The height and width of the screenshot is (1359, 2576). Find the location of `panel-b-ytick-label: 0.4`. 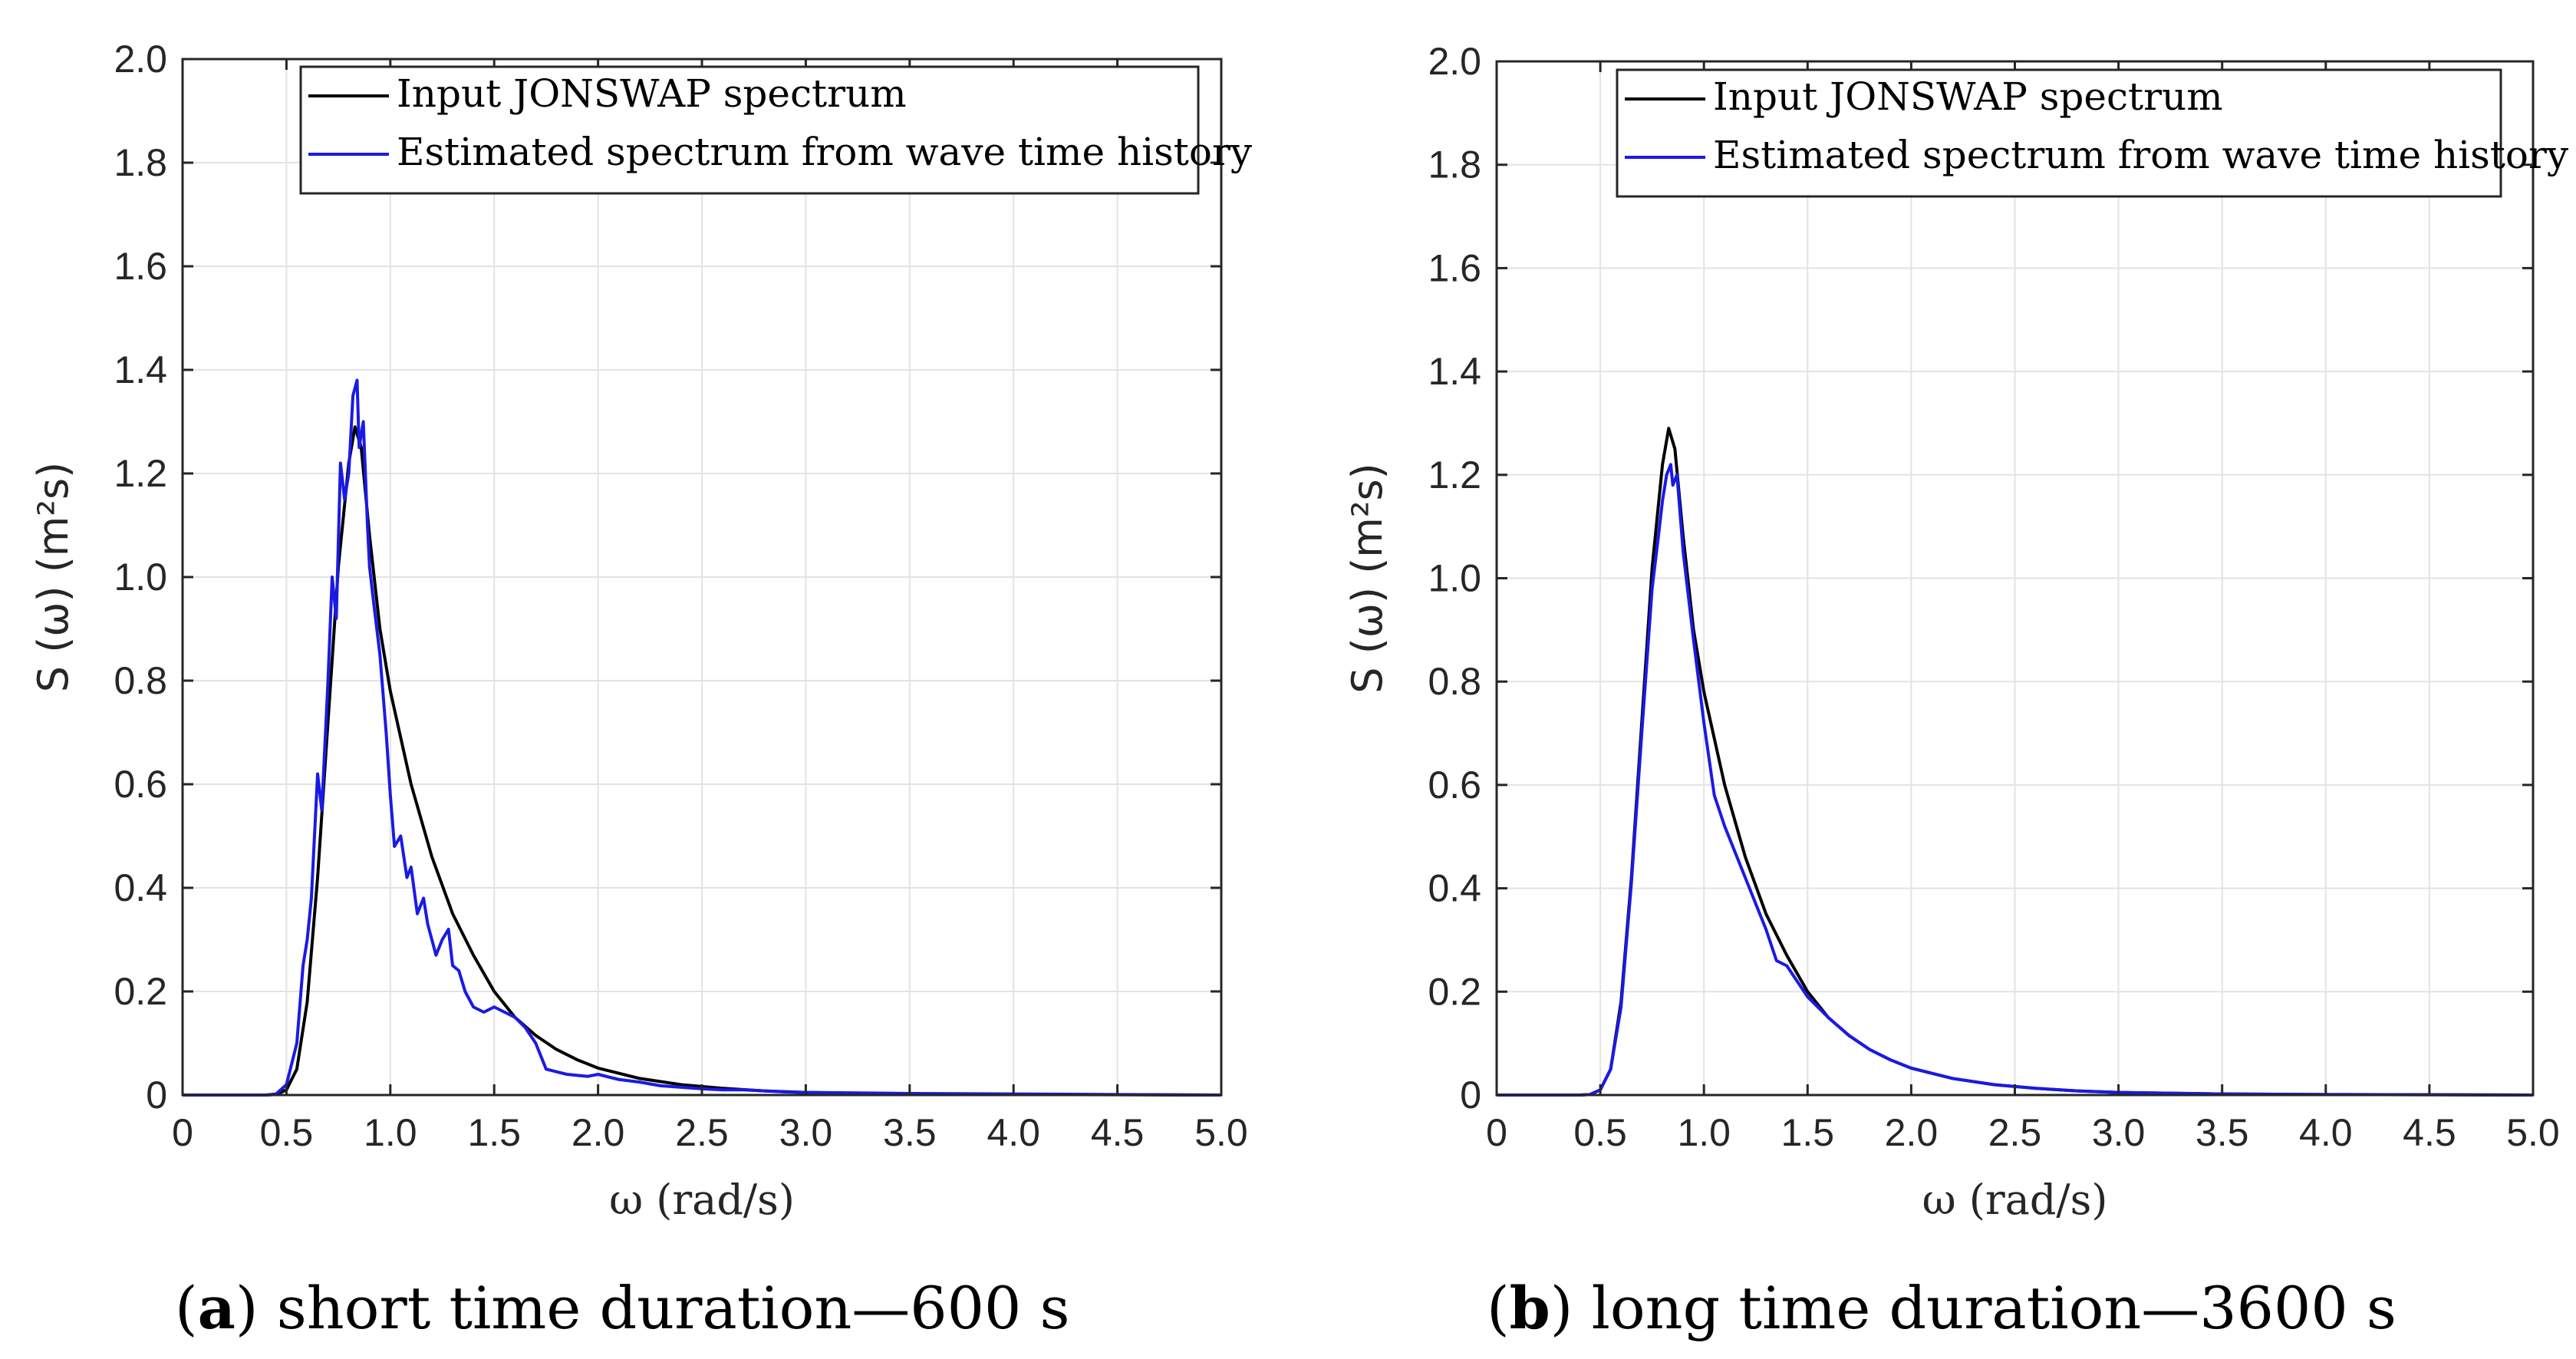

panel-b-ytick-label: 0.4 is located at coordinates (1454, 888).